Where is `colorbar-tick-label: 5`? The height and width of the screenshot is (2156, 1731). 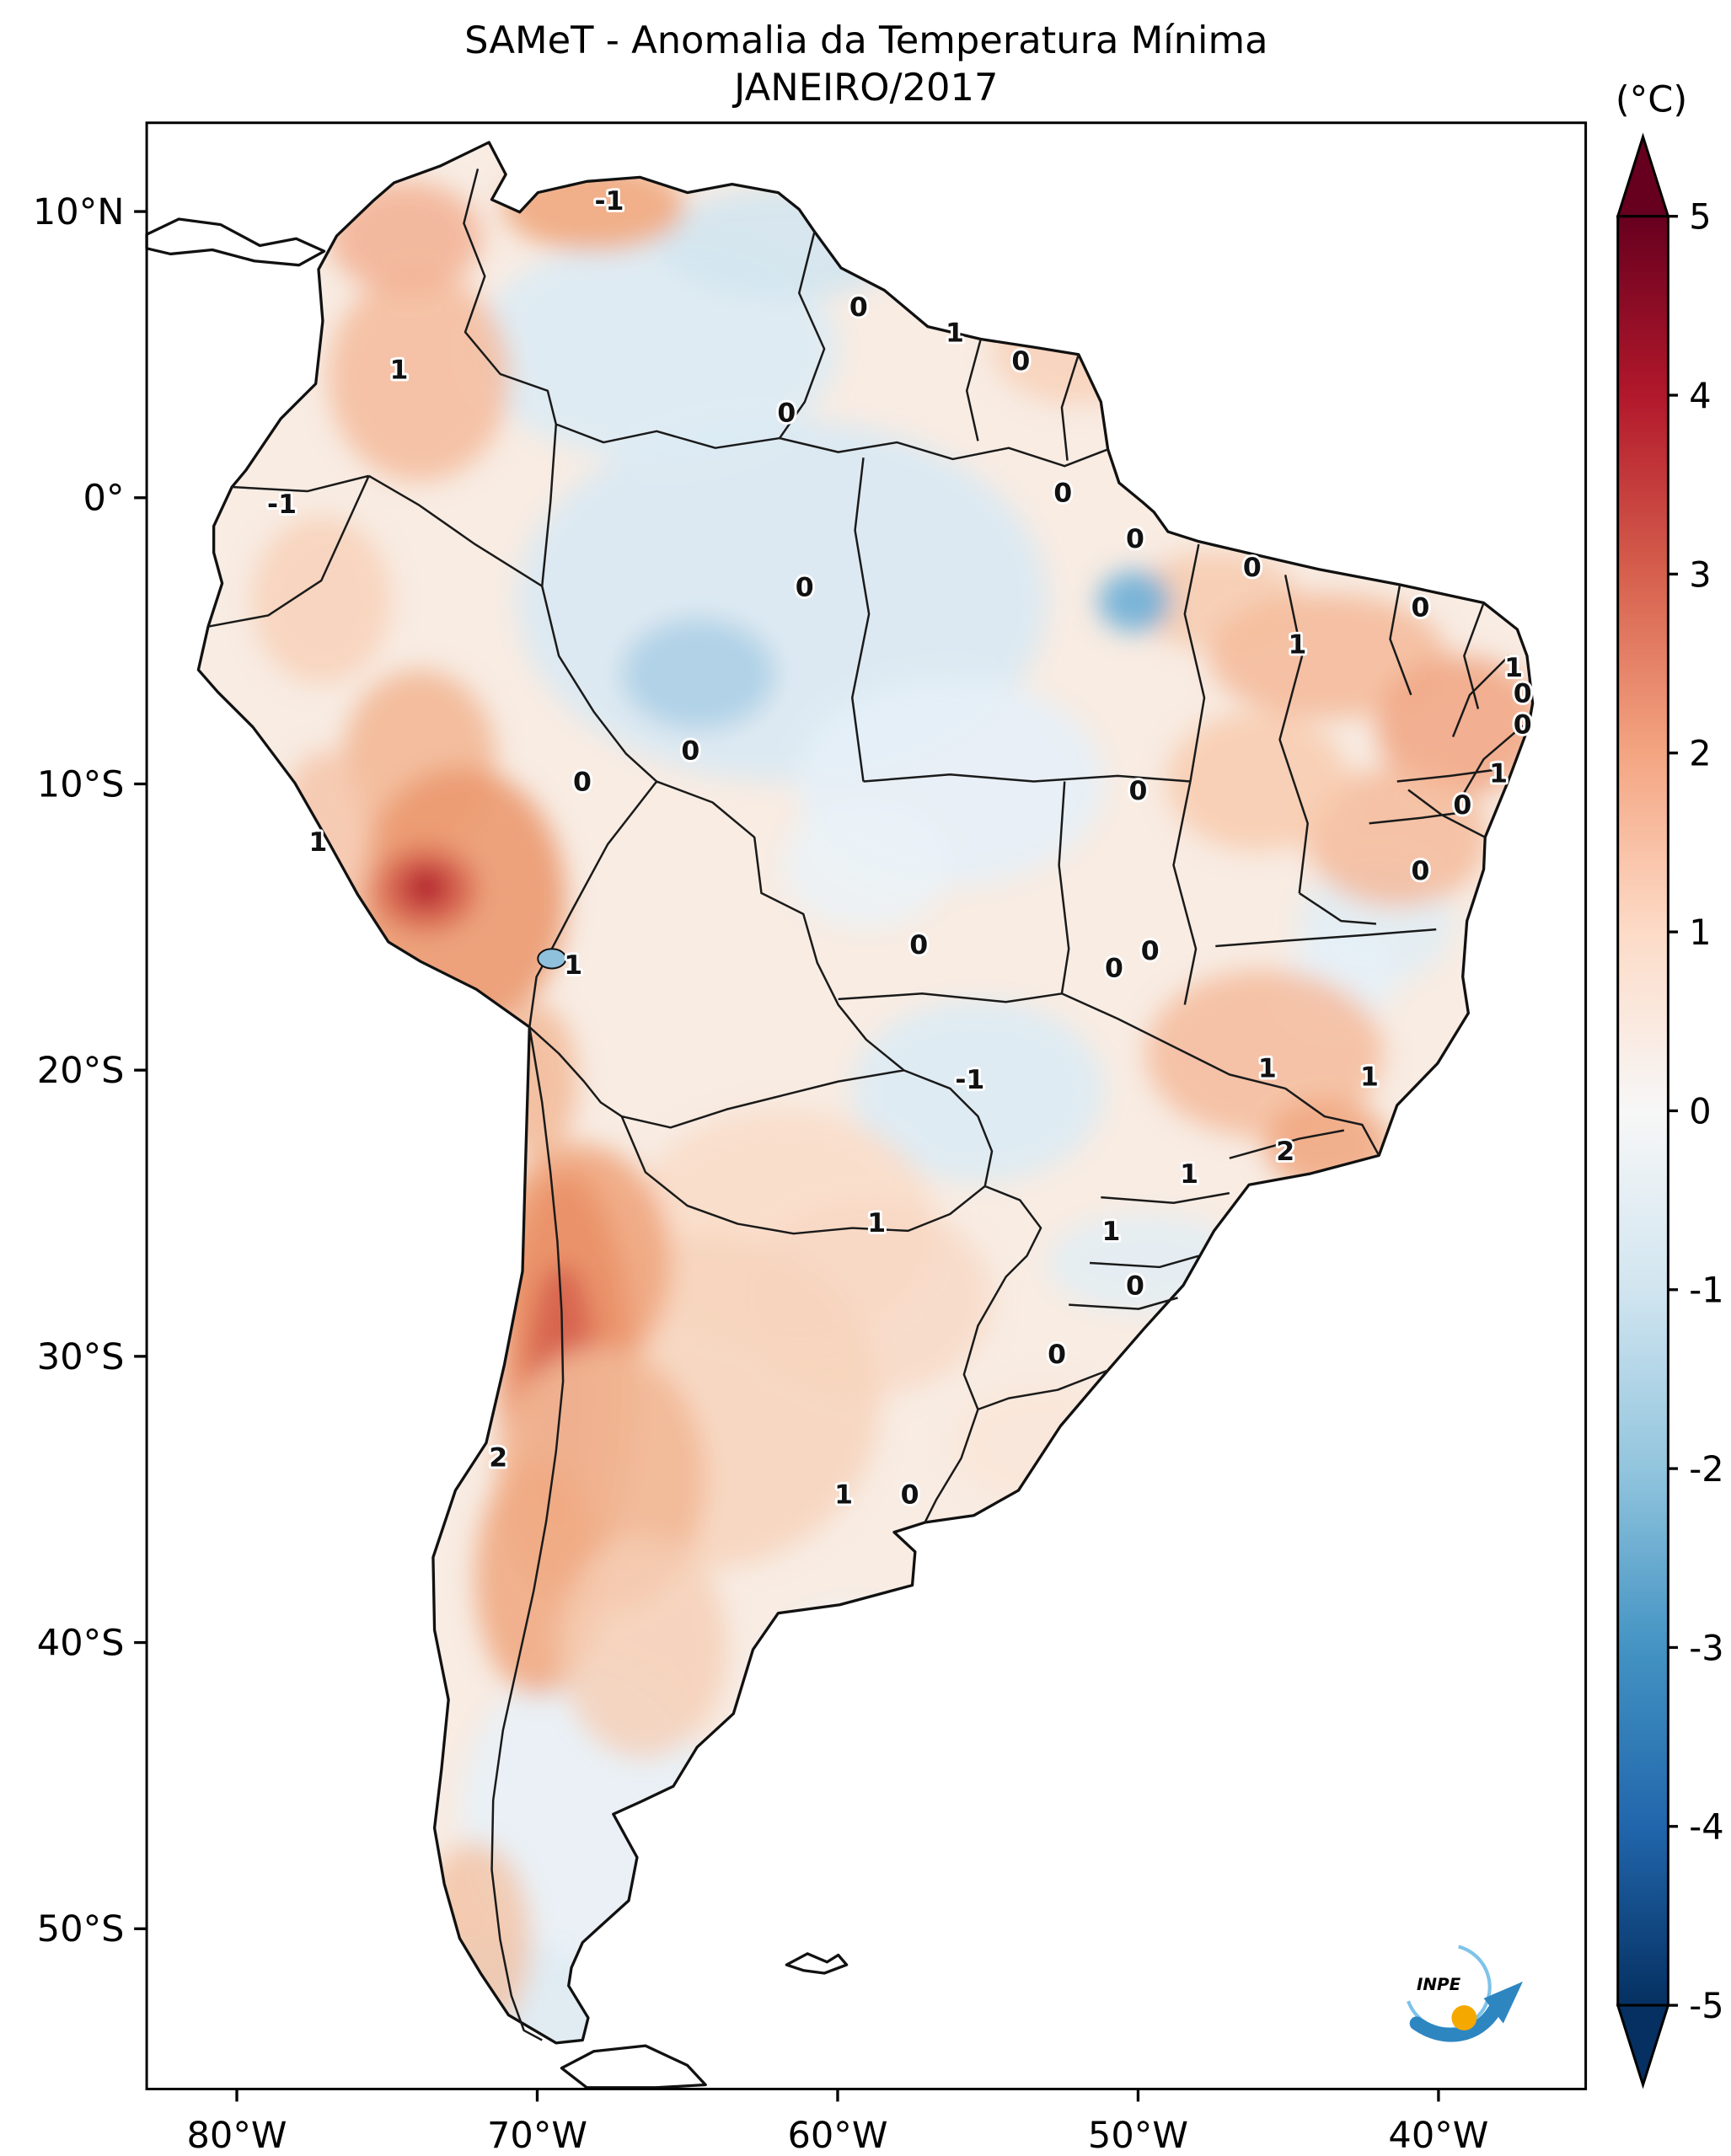 colorbar-tick-label: 5 is located at coordinates (1700, 217).